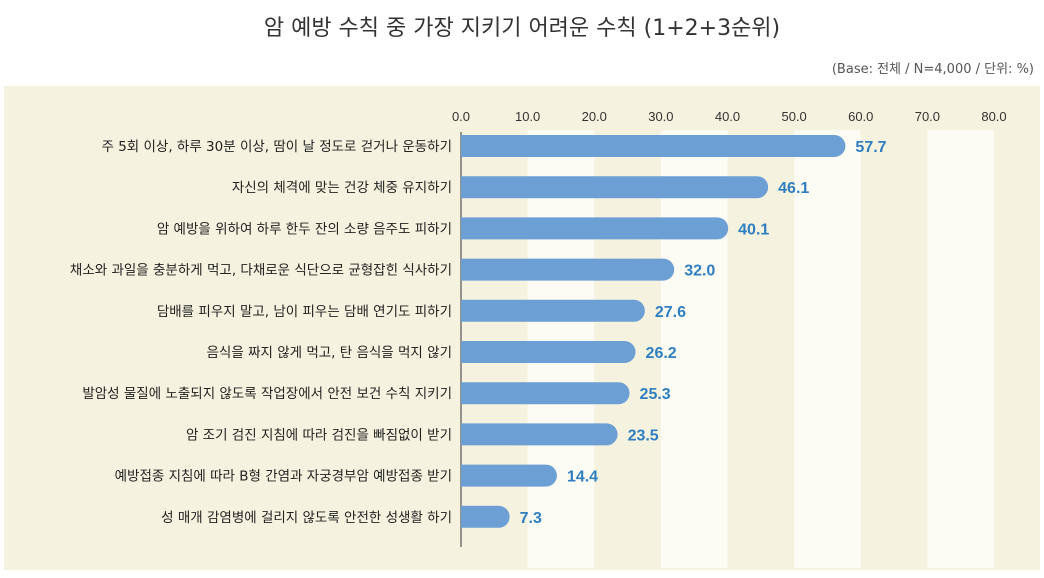 The height and width of the screenshot is (578, 1044). Describe the element at coordinates (527, 116) in the screenshot. I see `x-tick-label: 10.0` at that location.